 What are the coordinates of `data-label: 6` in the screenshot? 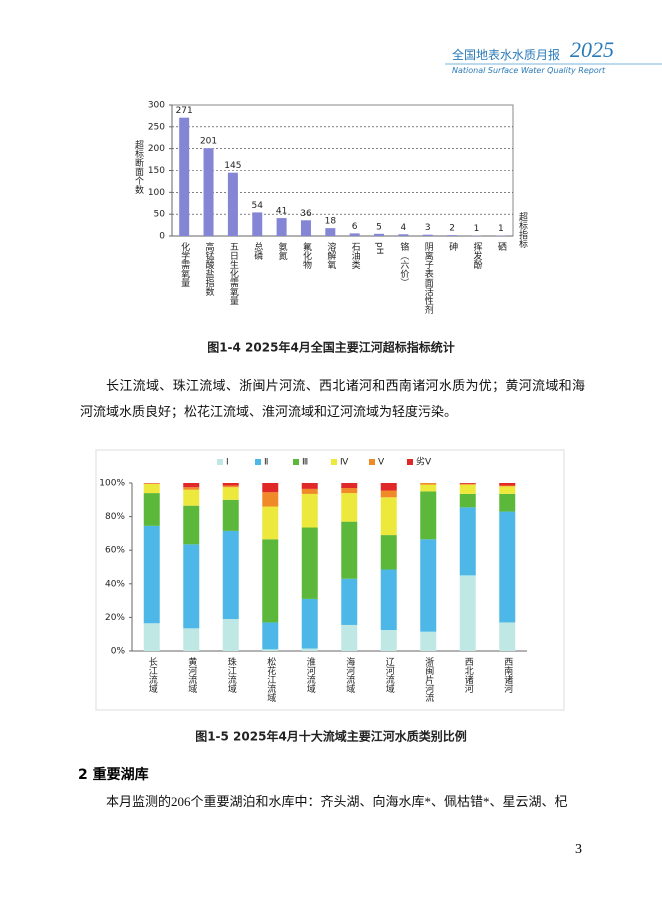 It's located at (355, 227).